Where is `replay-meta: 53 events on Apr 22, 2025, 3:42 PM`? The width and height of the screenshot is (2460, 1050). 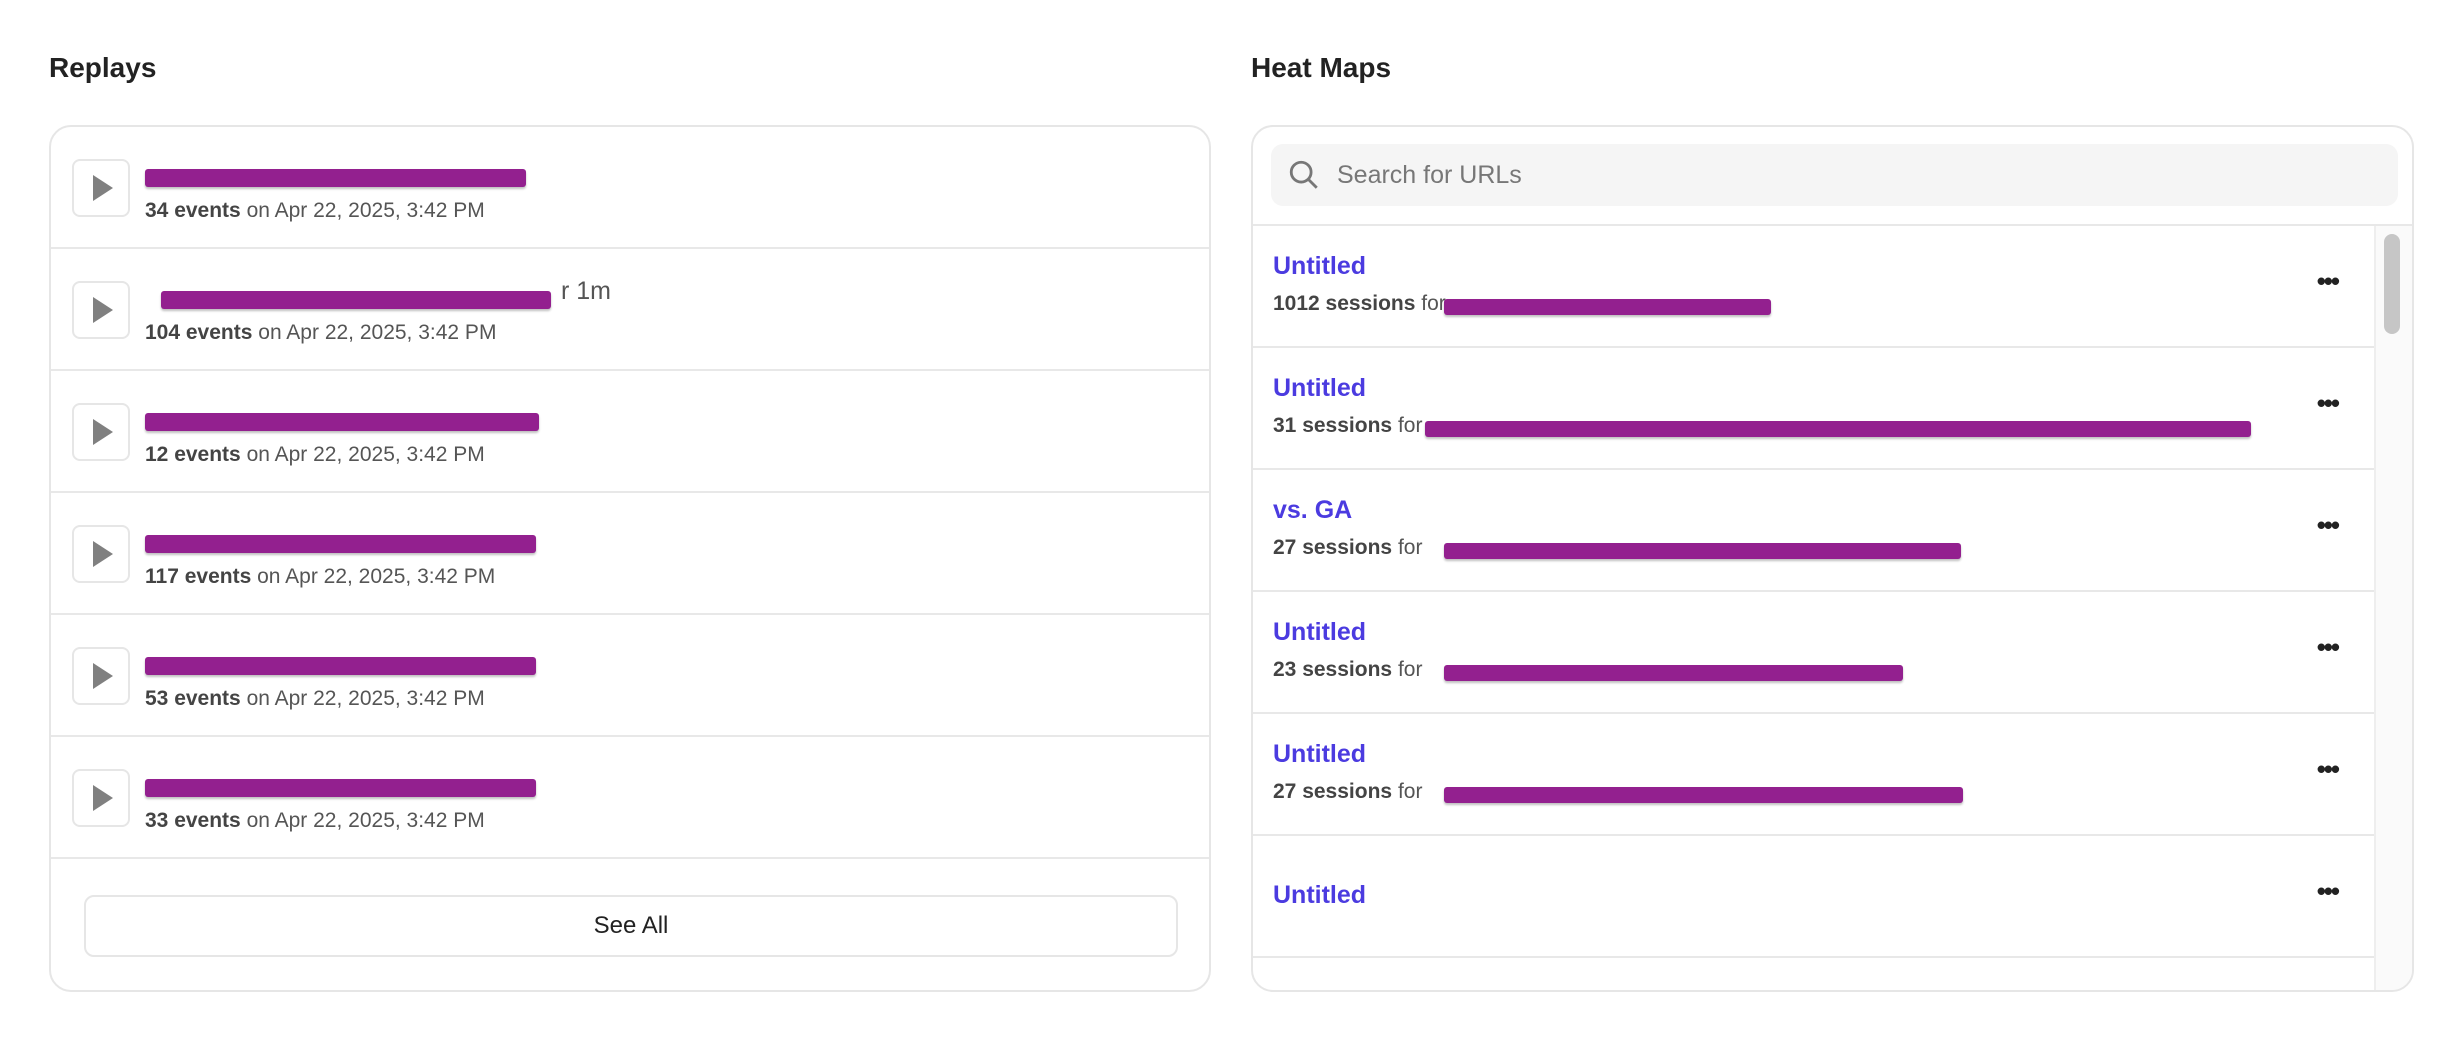
replay-meta: 53 events on Apr 22, 2025, 3:42 PM is located at coordinates (315, 699).